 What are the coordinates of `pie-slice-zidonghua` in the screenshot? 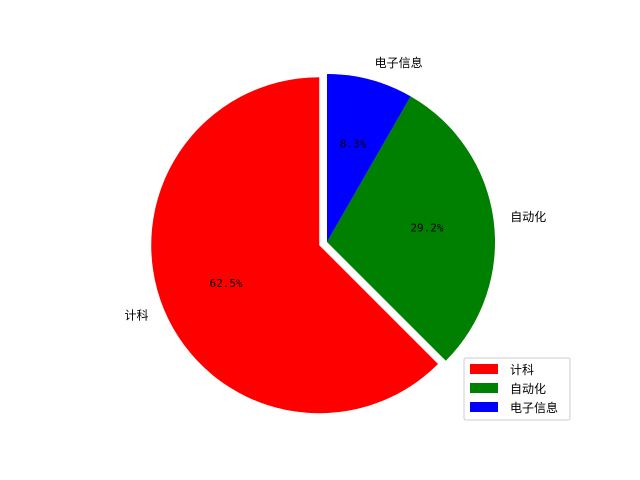 It's located at (411, 228).